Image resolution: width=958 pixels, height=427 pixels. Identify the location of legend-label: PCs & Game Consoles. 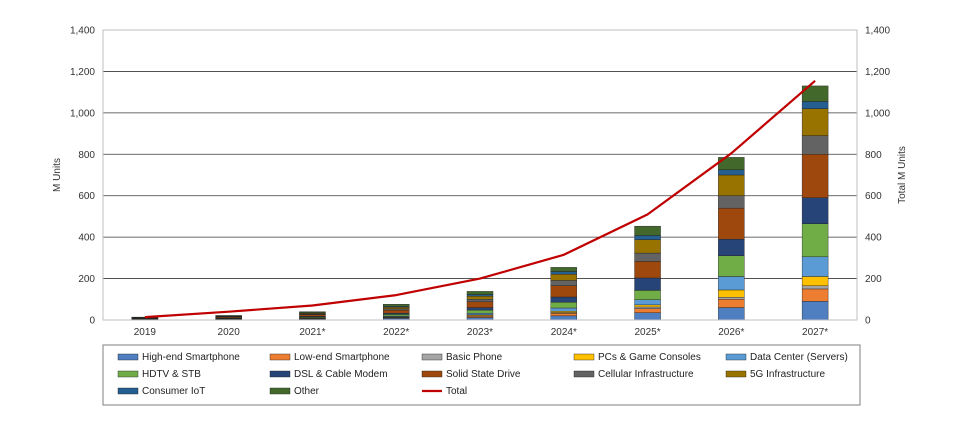
(649, 357).